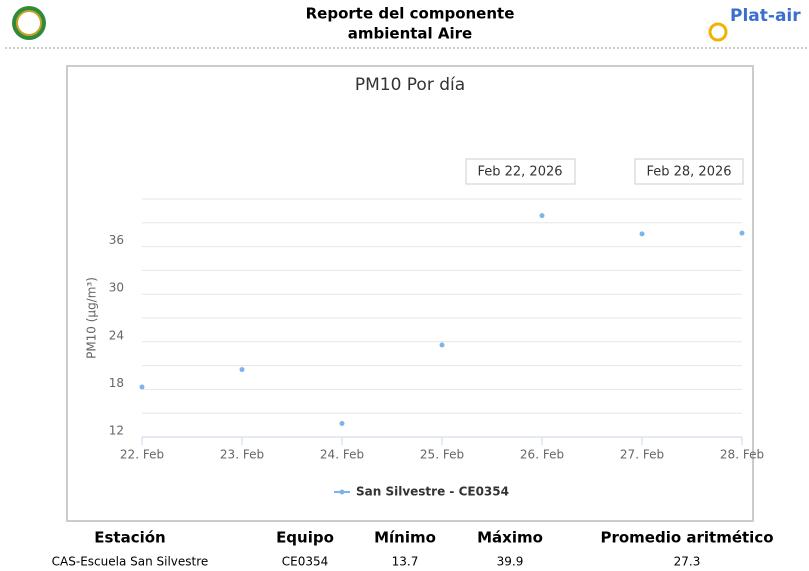  I want to click on table-header: Mínimo, so click(405, 538).